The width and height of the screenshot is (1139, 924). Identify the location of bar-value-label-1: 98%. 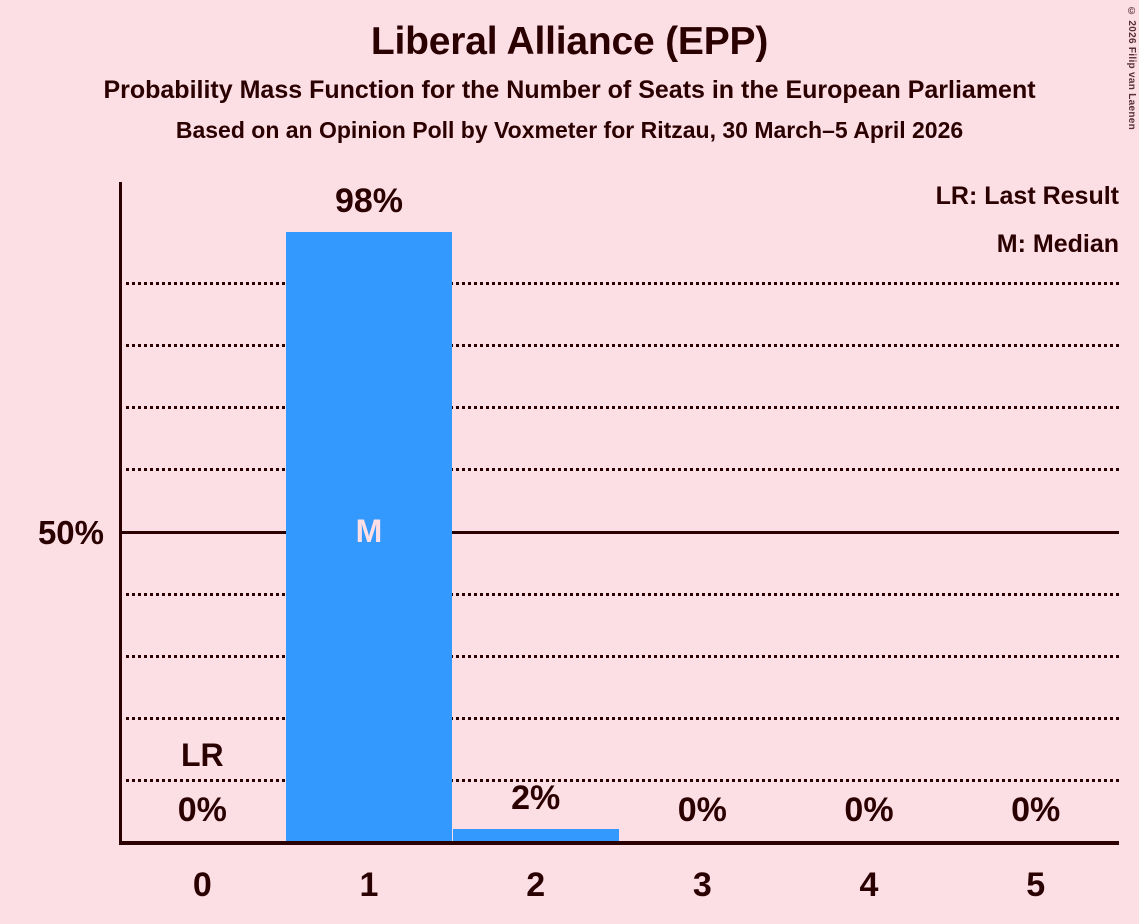
(369, 201).